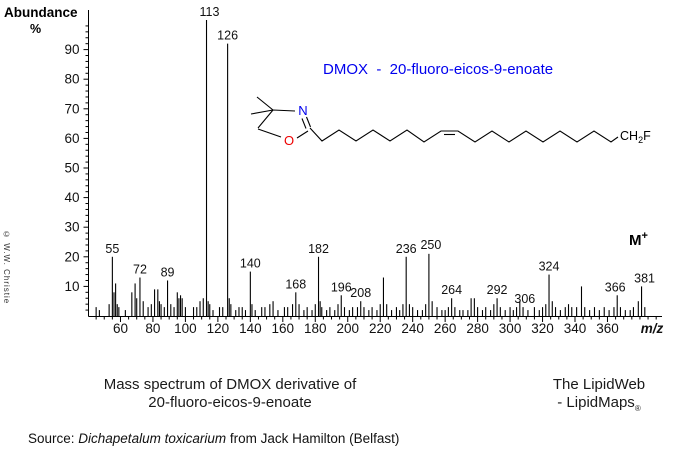 The height and width of the screenshot is (457, 677). What do you see at coordinates (71, 49) in the screenshot?
I see `y-tick-label: 90` at bounding box center [71, 49].